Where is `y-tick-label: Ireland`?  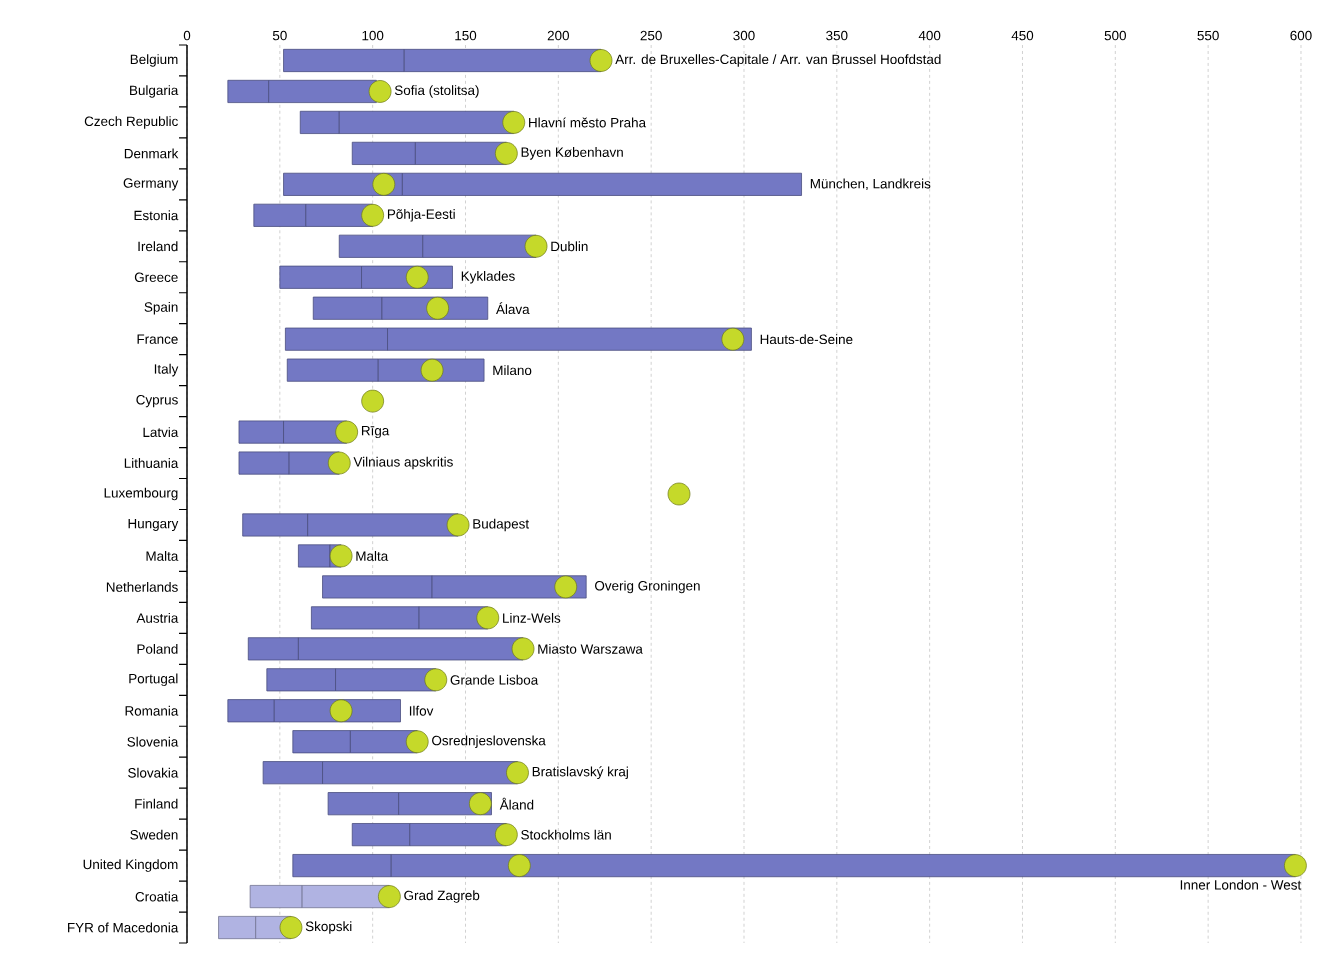 y-tick-label: Ireland is located at coordinates (158, 246).